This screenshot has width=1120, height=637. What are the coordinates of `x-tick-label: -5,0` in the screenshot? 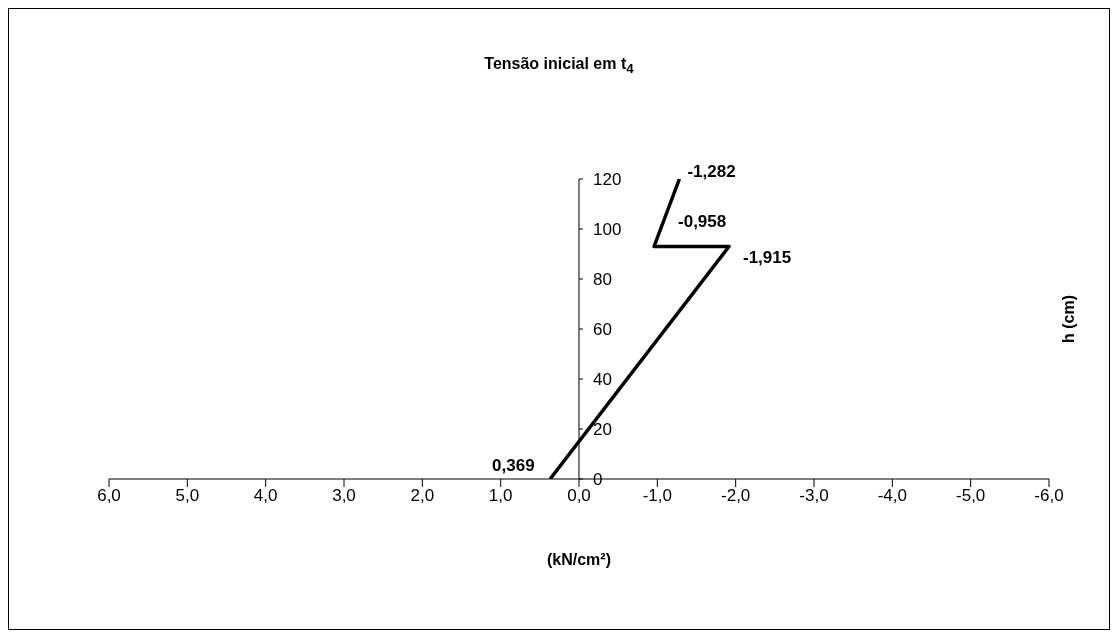 It's located at (971, 496).